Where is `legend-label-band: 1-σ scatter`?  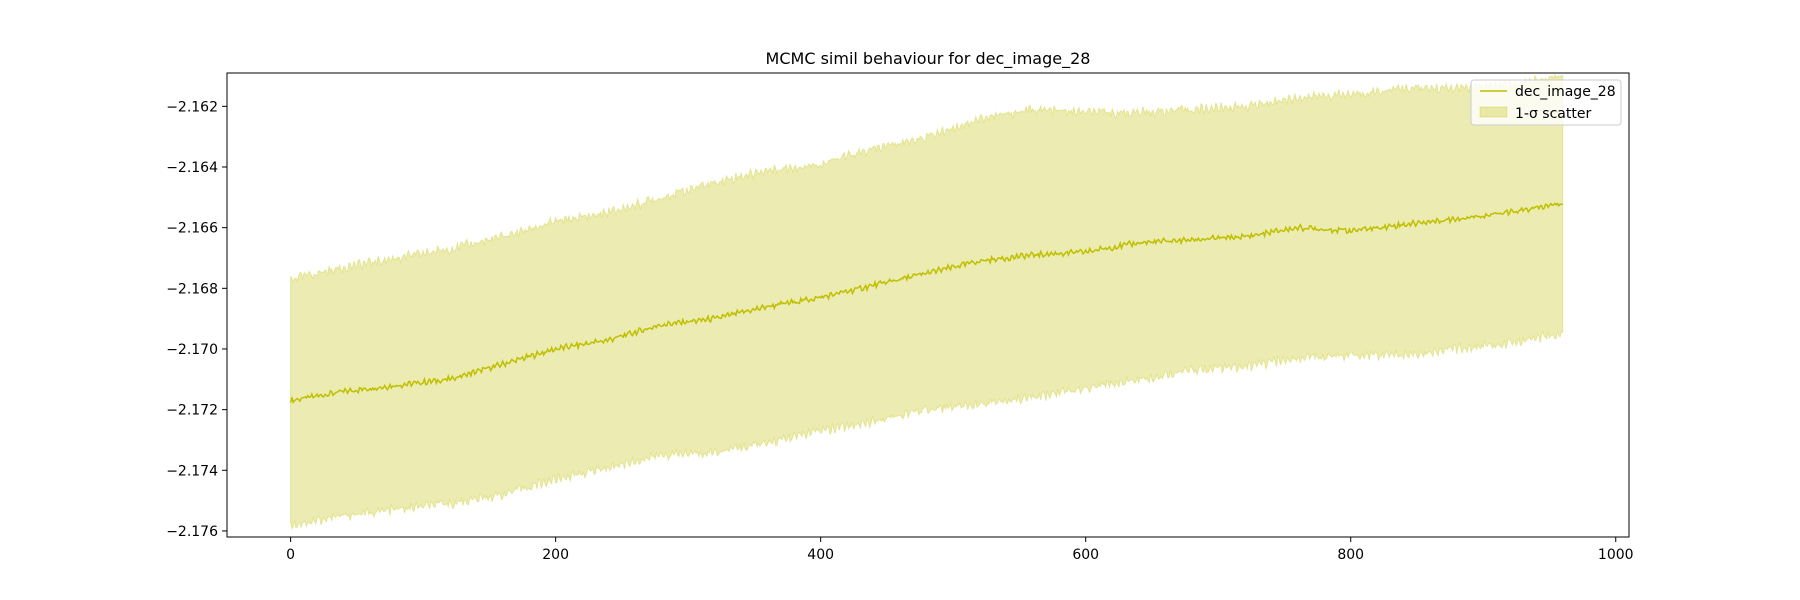 legend-label-band: 1-σ scatter is located at coordinates (1553, 114).